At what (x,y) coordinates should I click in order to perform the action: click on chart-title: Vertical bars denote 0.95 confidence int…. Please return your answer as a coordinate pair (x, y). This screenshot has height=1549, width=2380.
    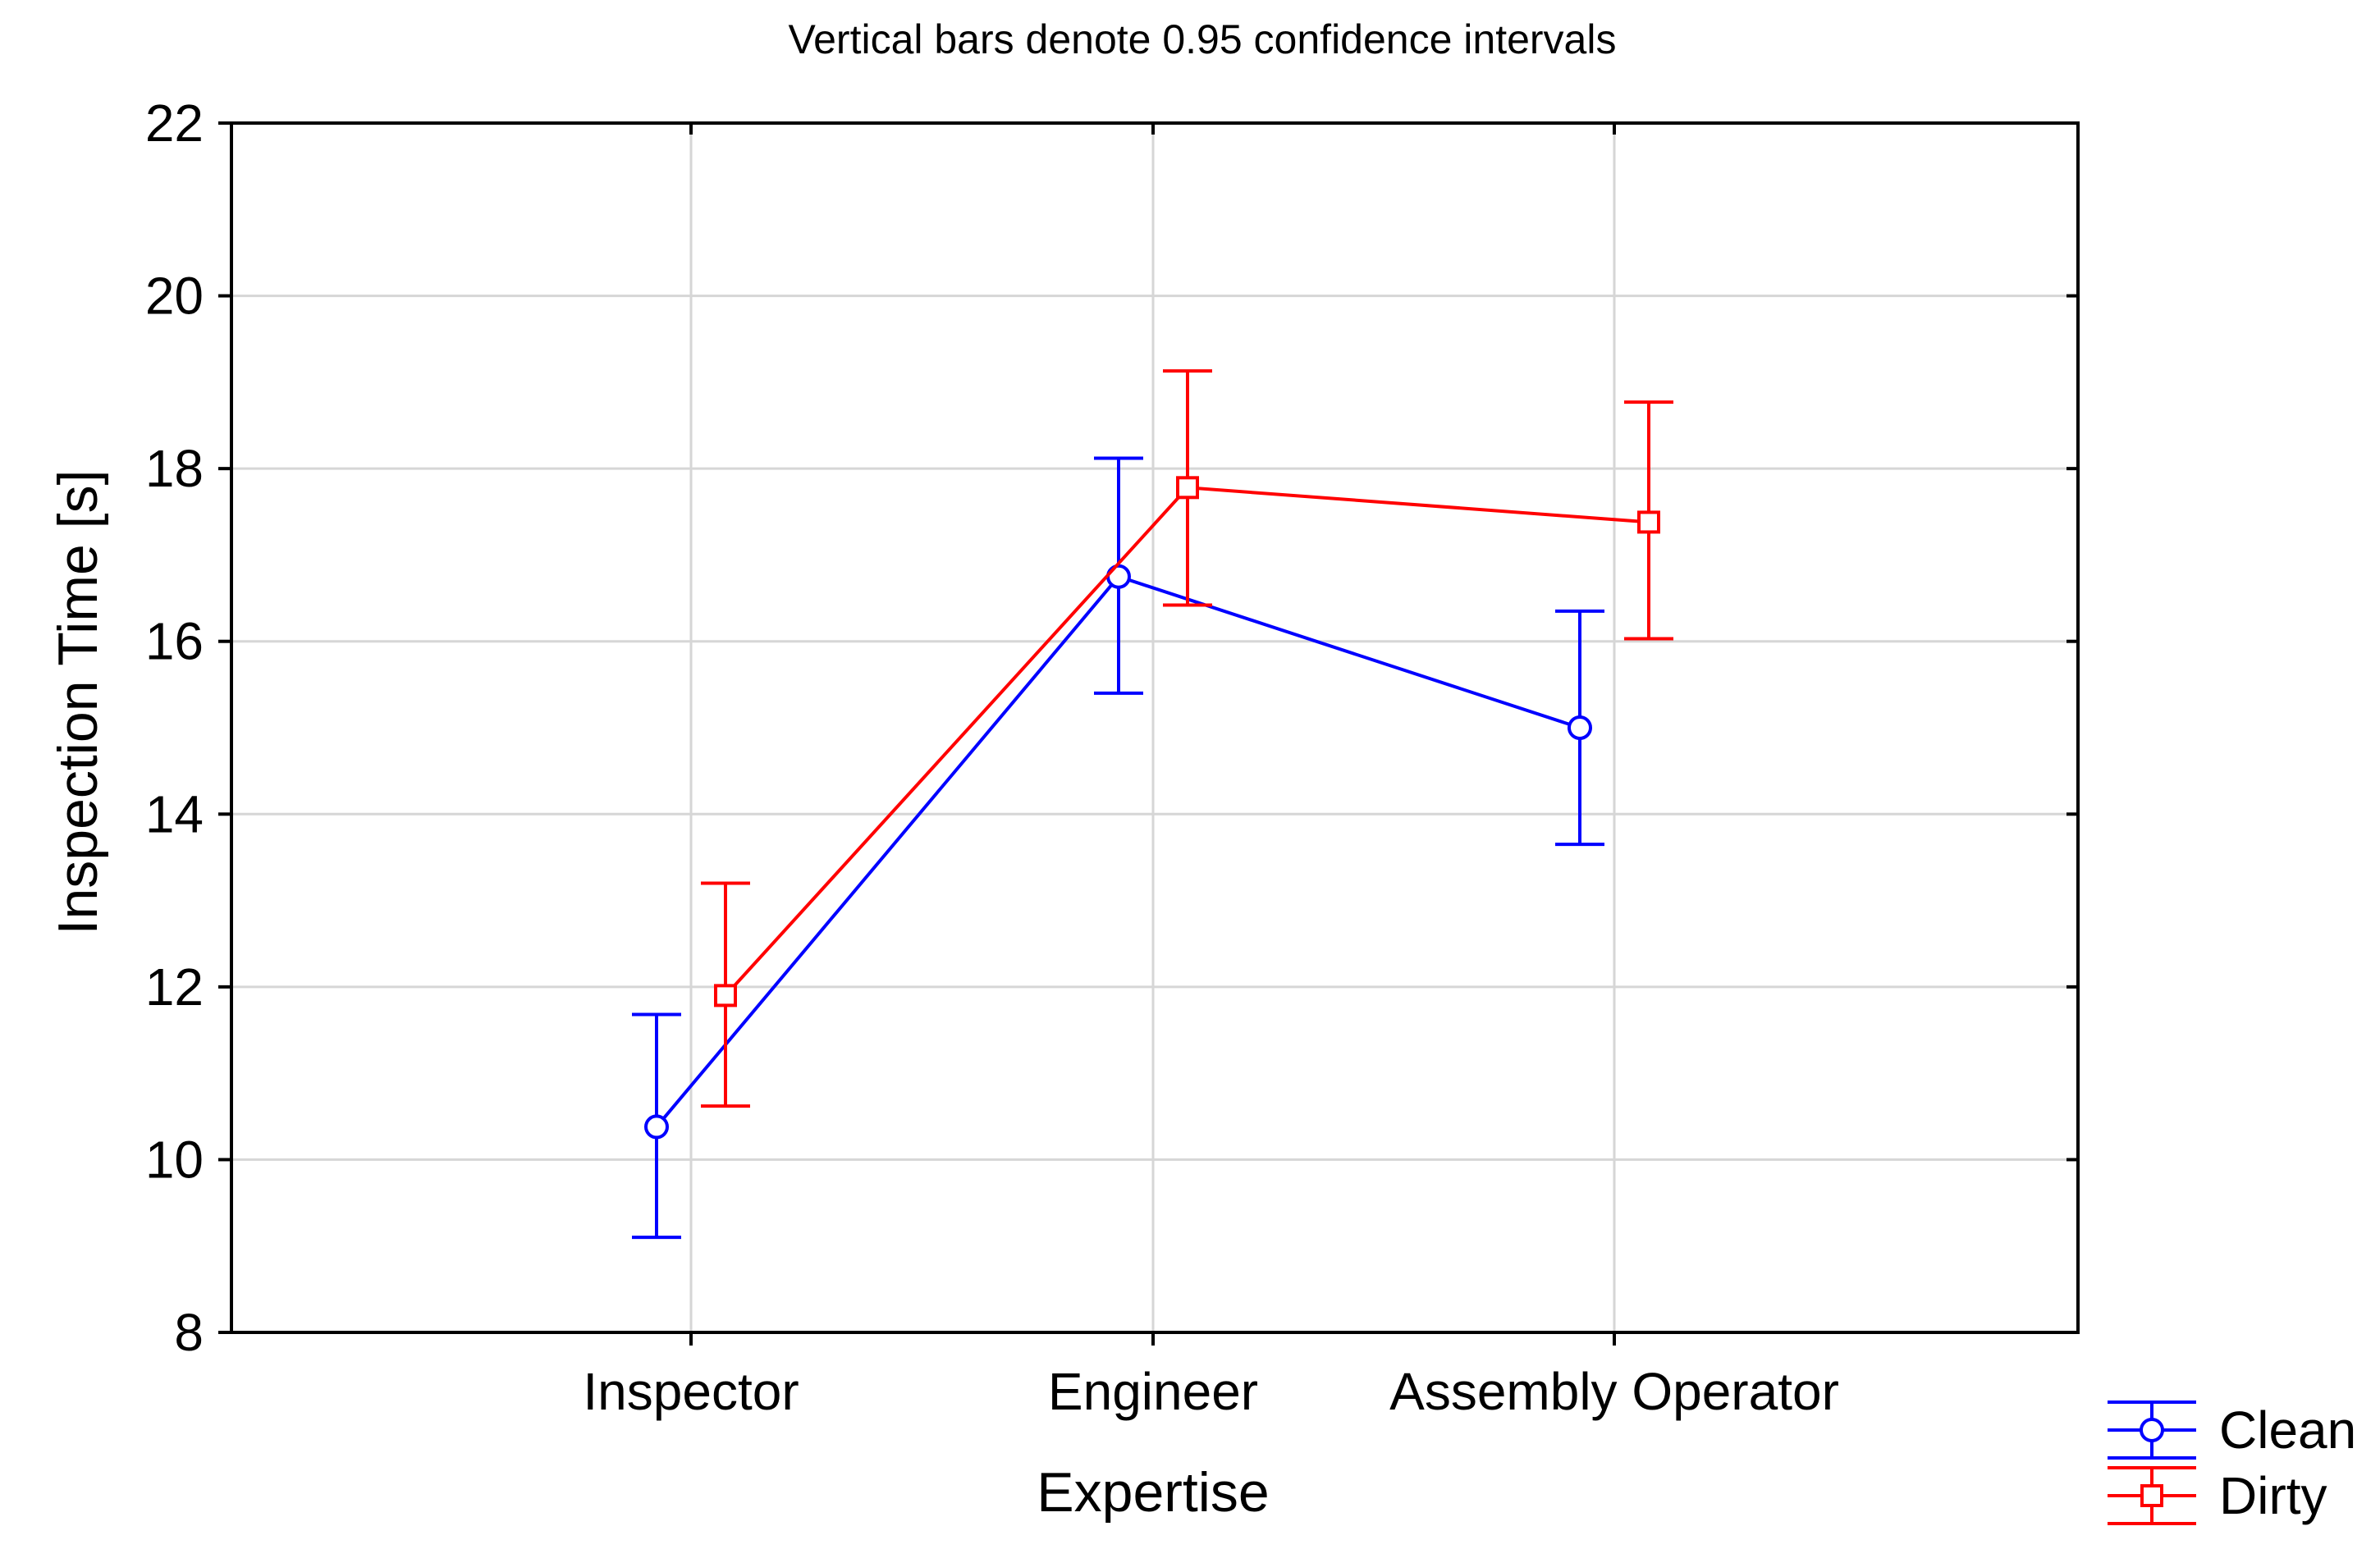
    Looking at the image, I should click on (1203, 39).